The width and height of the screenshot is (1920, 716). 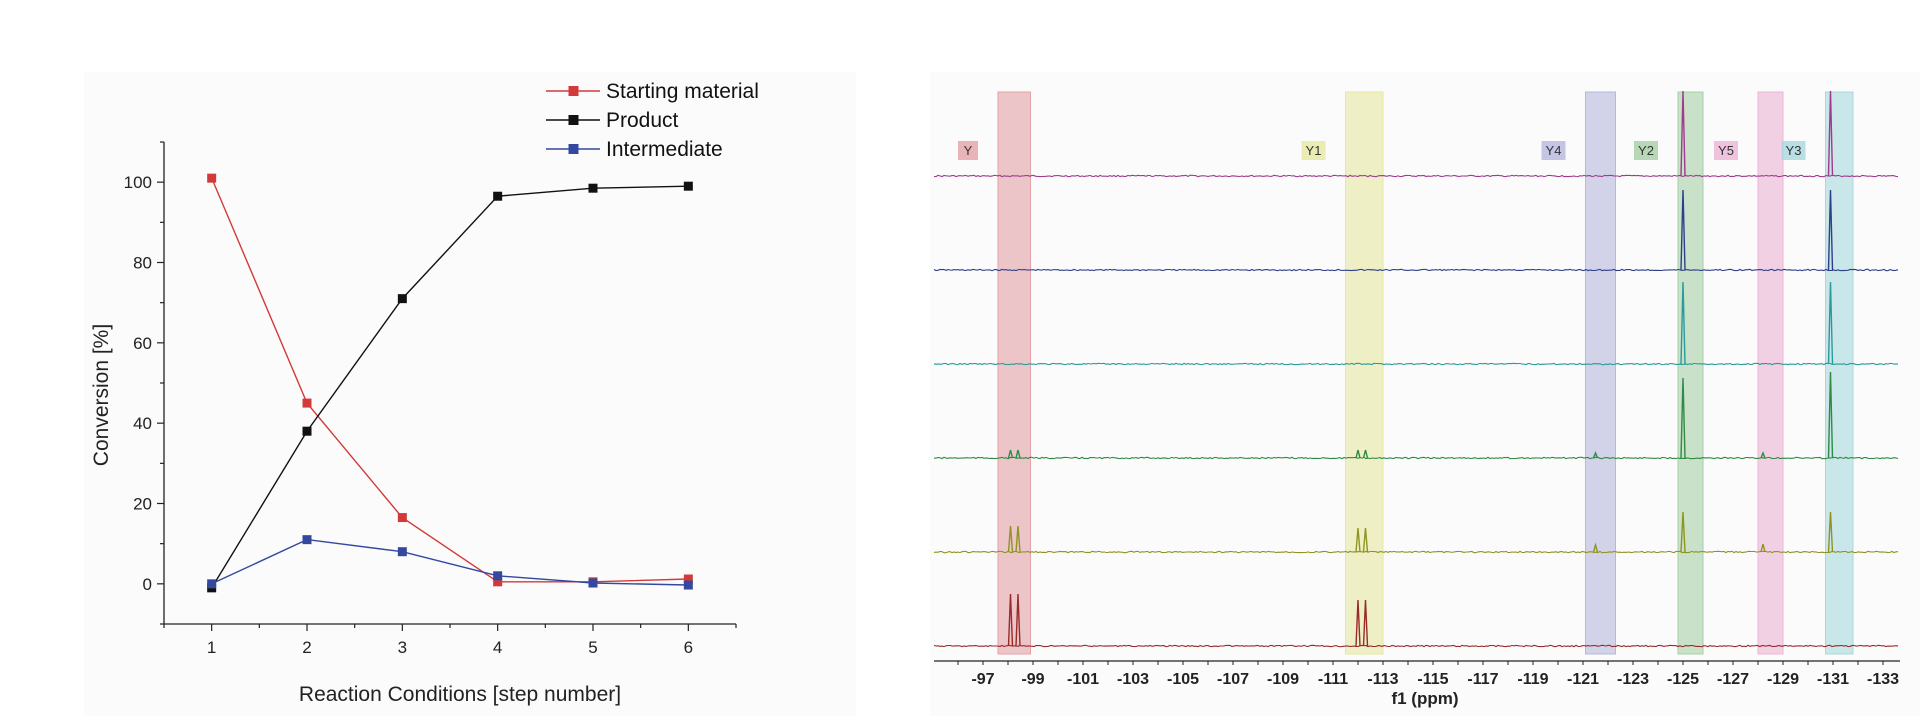 I want to click on ppm-tick-label: -117, so click(x=1482, y=679).